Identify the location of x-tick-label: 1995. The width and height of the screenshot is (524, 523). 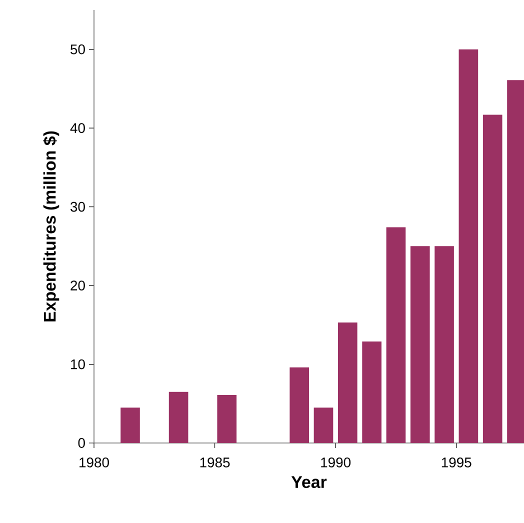
(457, 463).